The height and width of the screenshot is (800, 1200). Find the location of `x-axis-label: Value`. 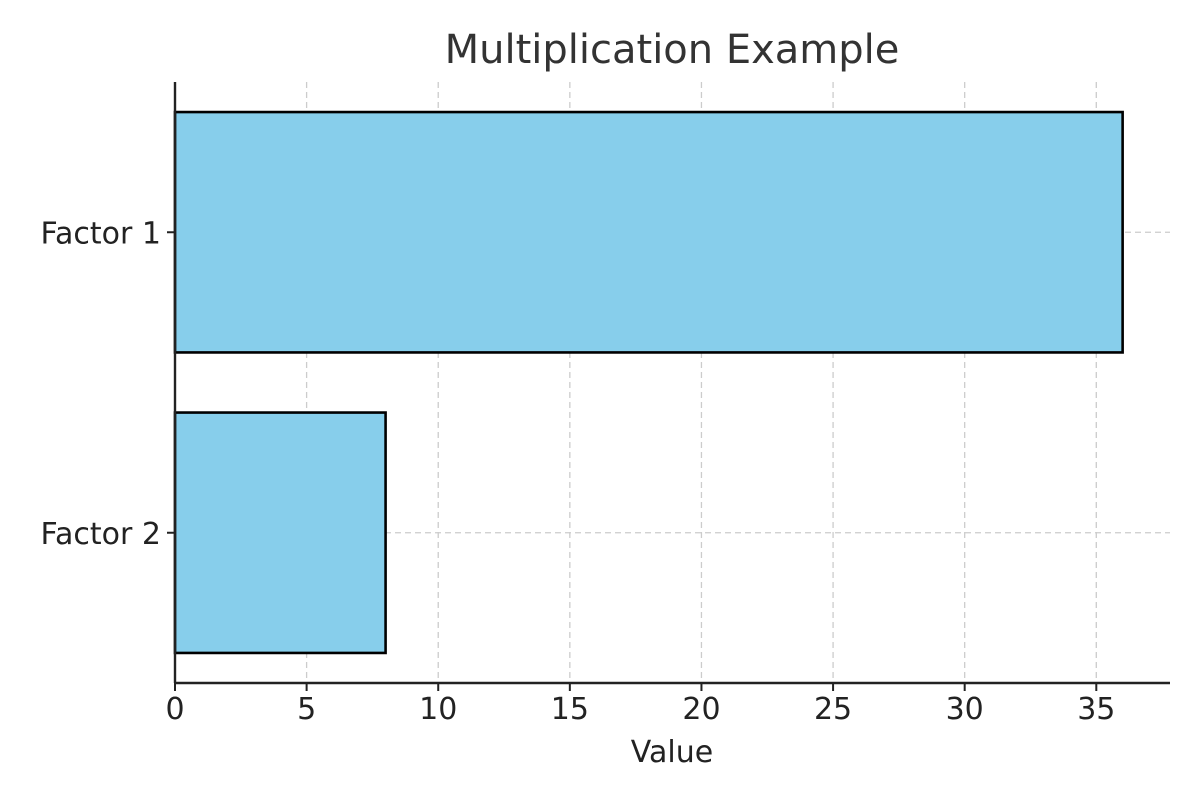

x-axis-label: Value is located at coordinates (672, 752).